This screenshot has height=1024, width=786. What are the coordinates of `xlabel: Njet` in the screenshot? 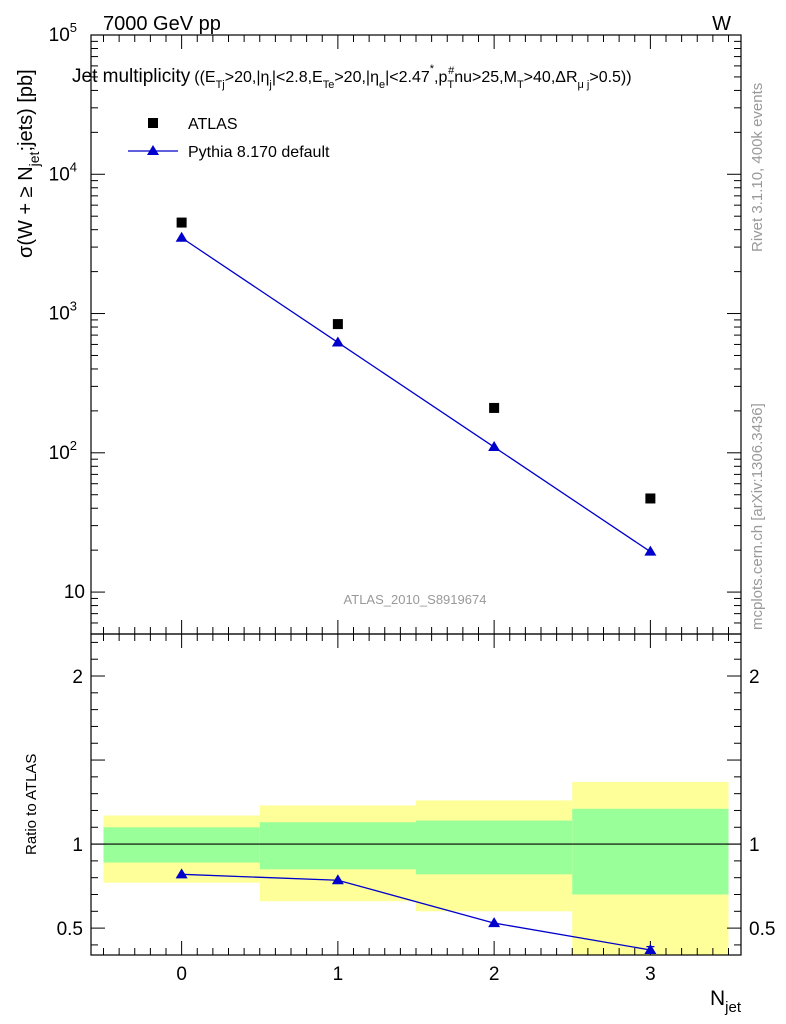 It's located at (726, 1001).